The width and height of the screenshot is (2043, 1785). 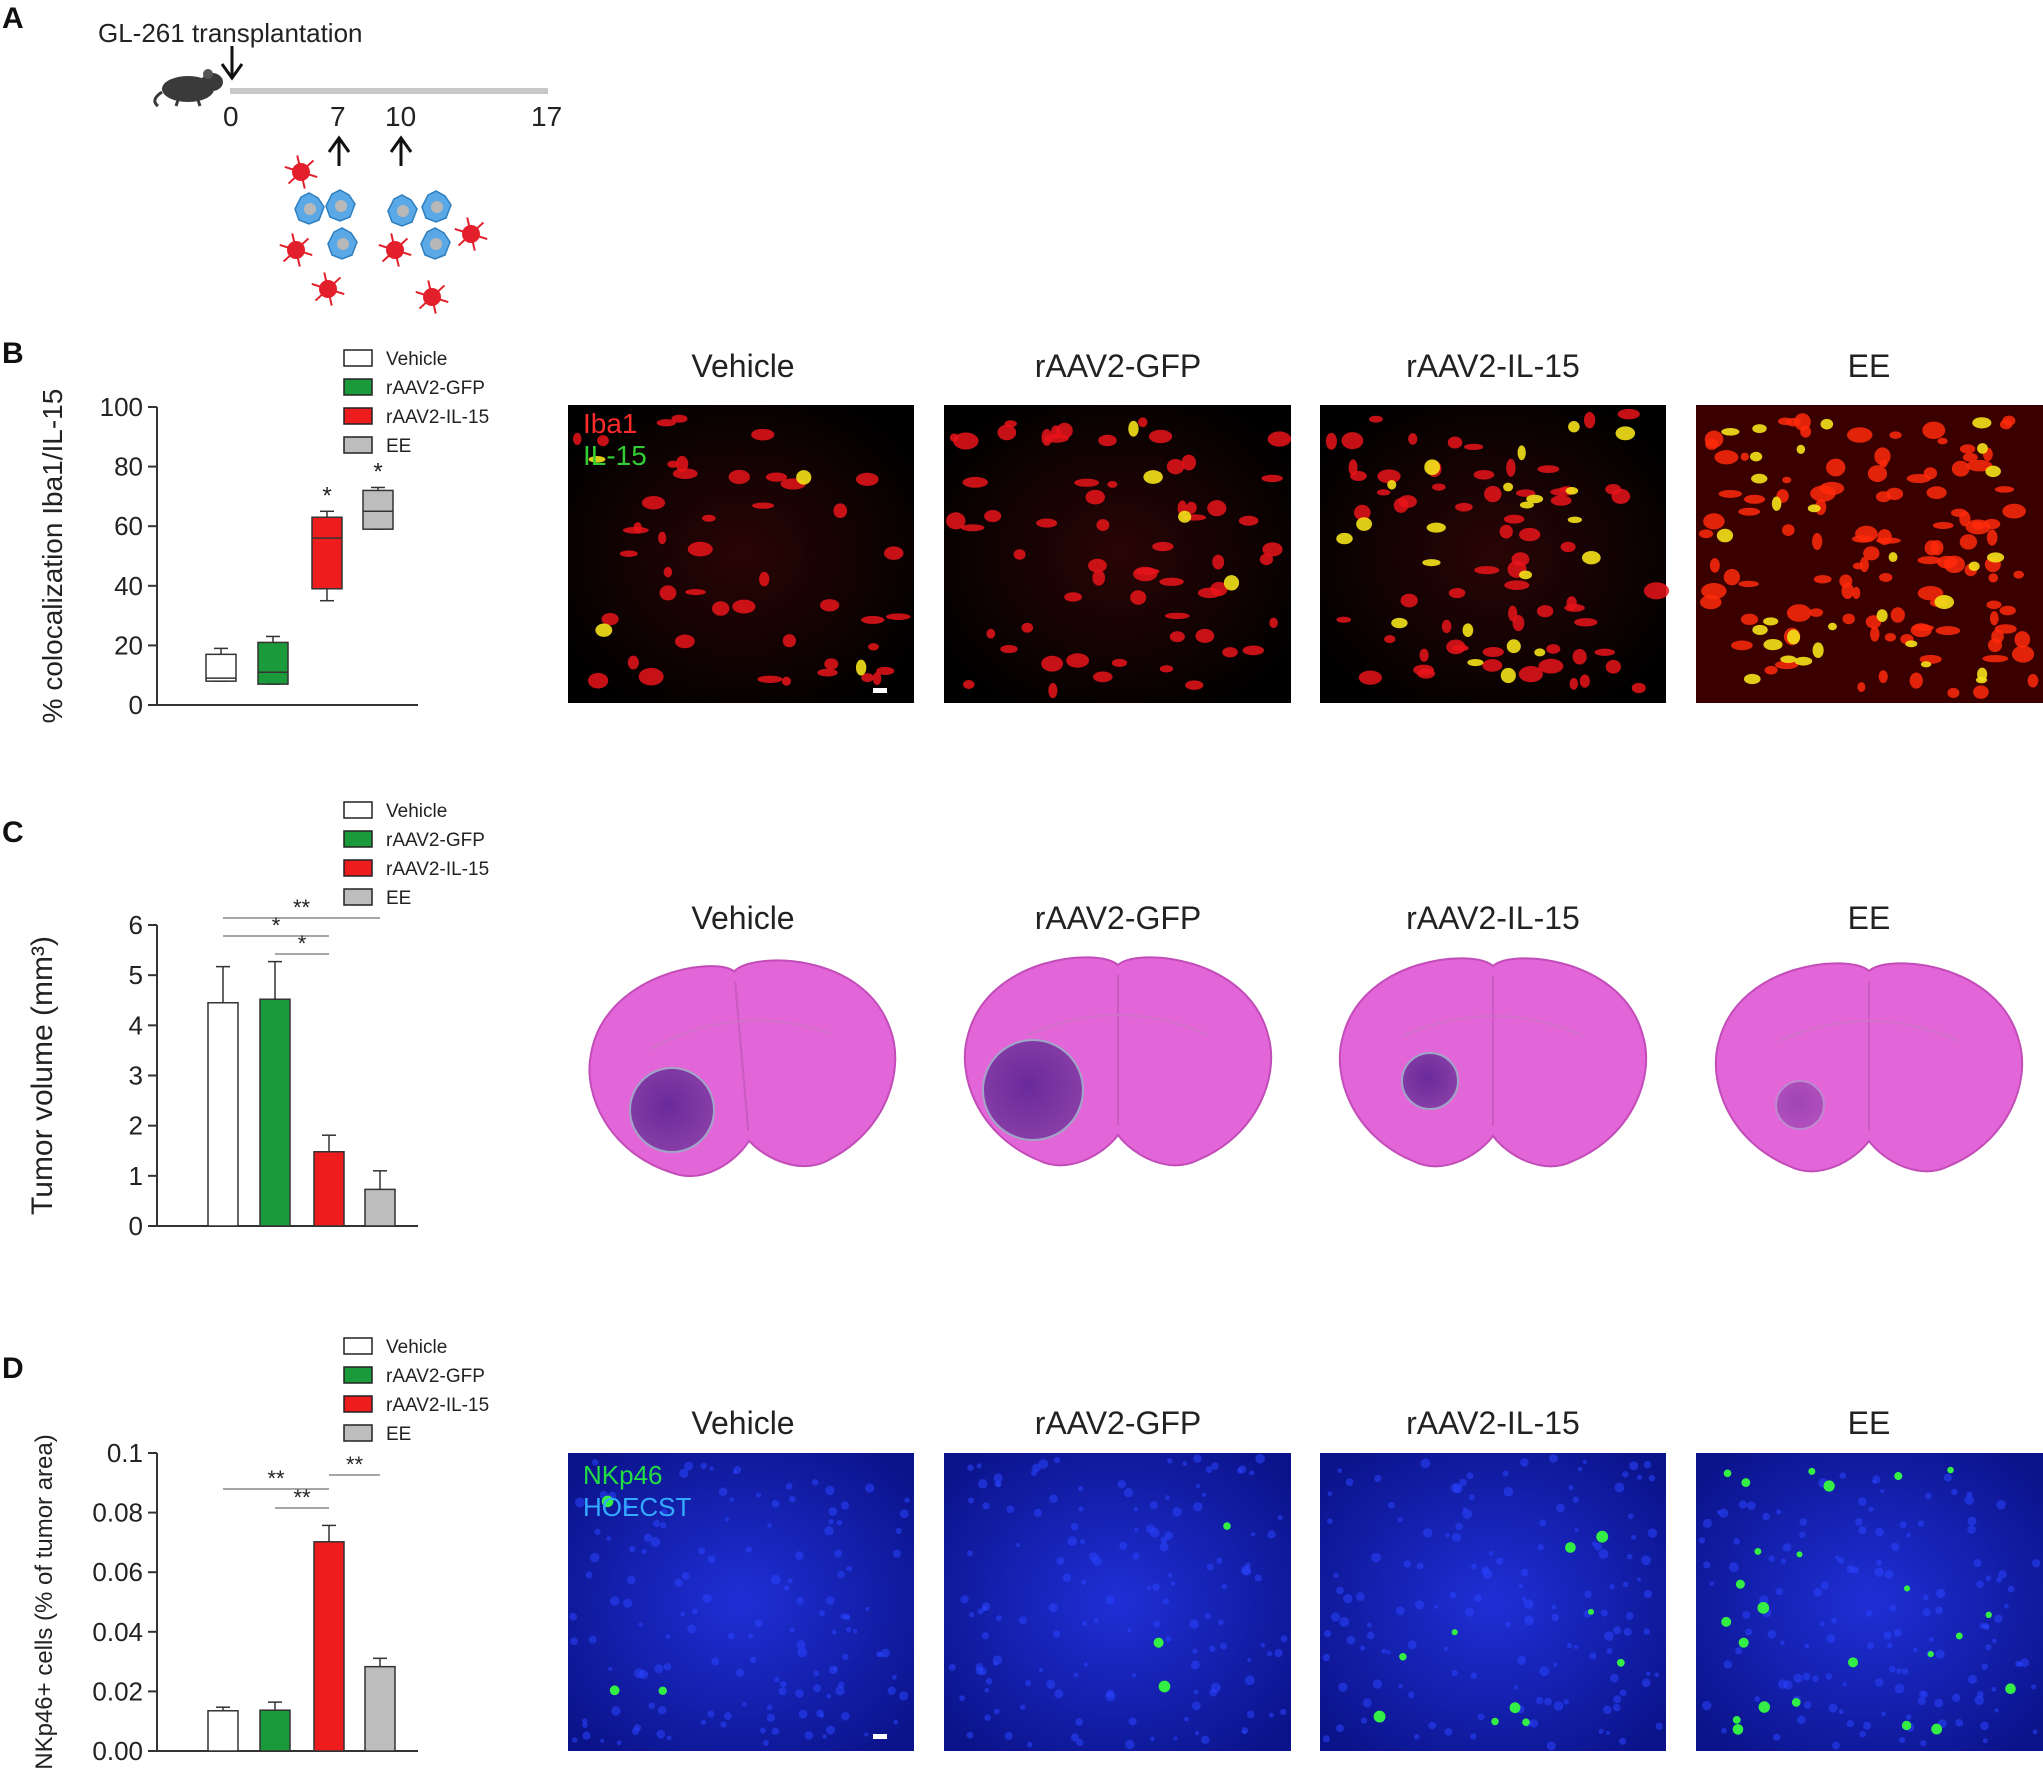 What do you see at coordinates (401, 144) in the screenshot?
I see `injection-arrow-day10-head` at bounding box center [401, 144].